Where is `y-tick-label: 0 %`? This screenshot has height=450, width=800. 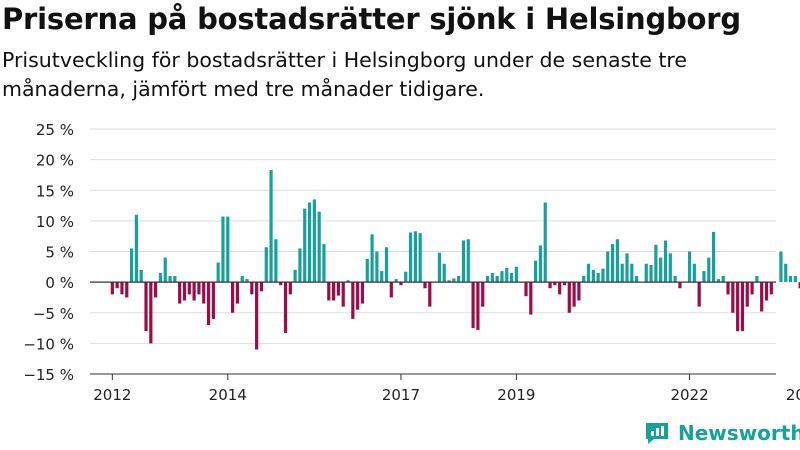 y-tick-label: 0 % is located at coordinates (59, 283).